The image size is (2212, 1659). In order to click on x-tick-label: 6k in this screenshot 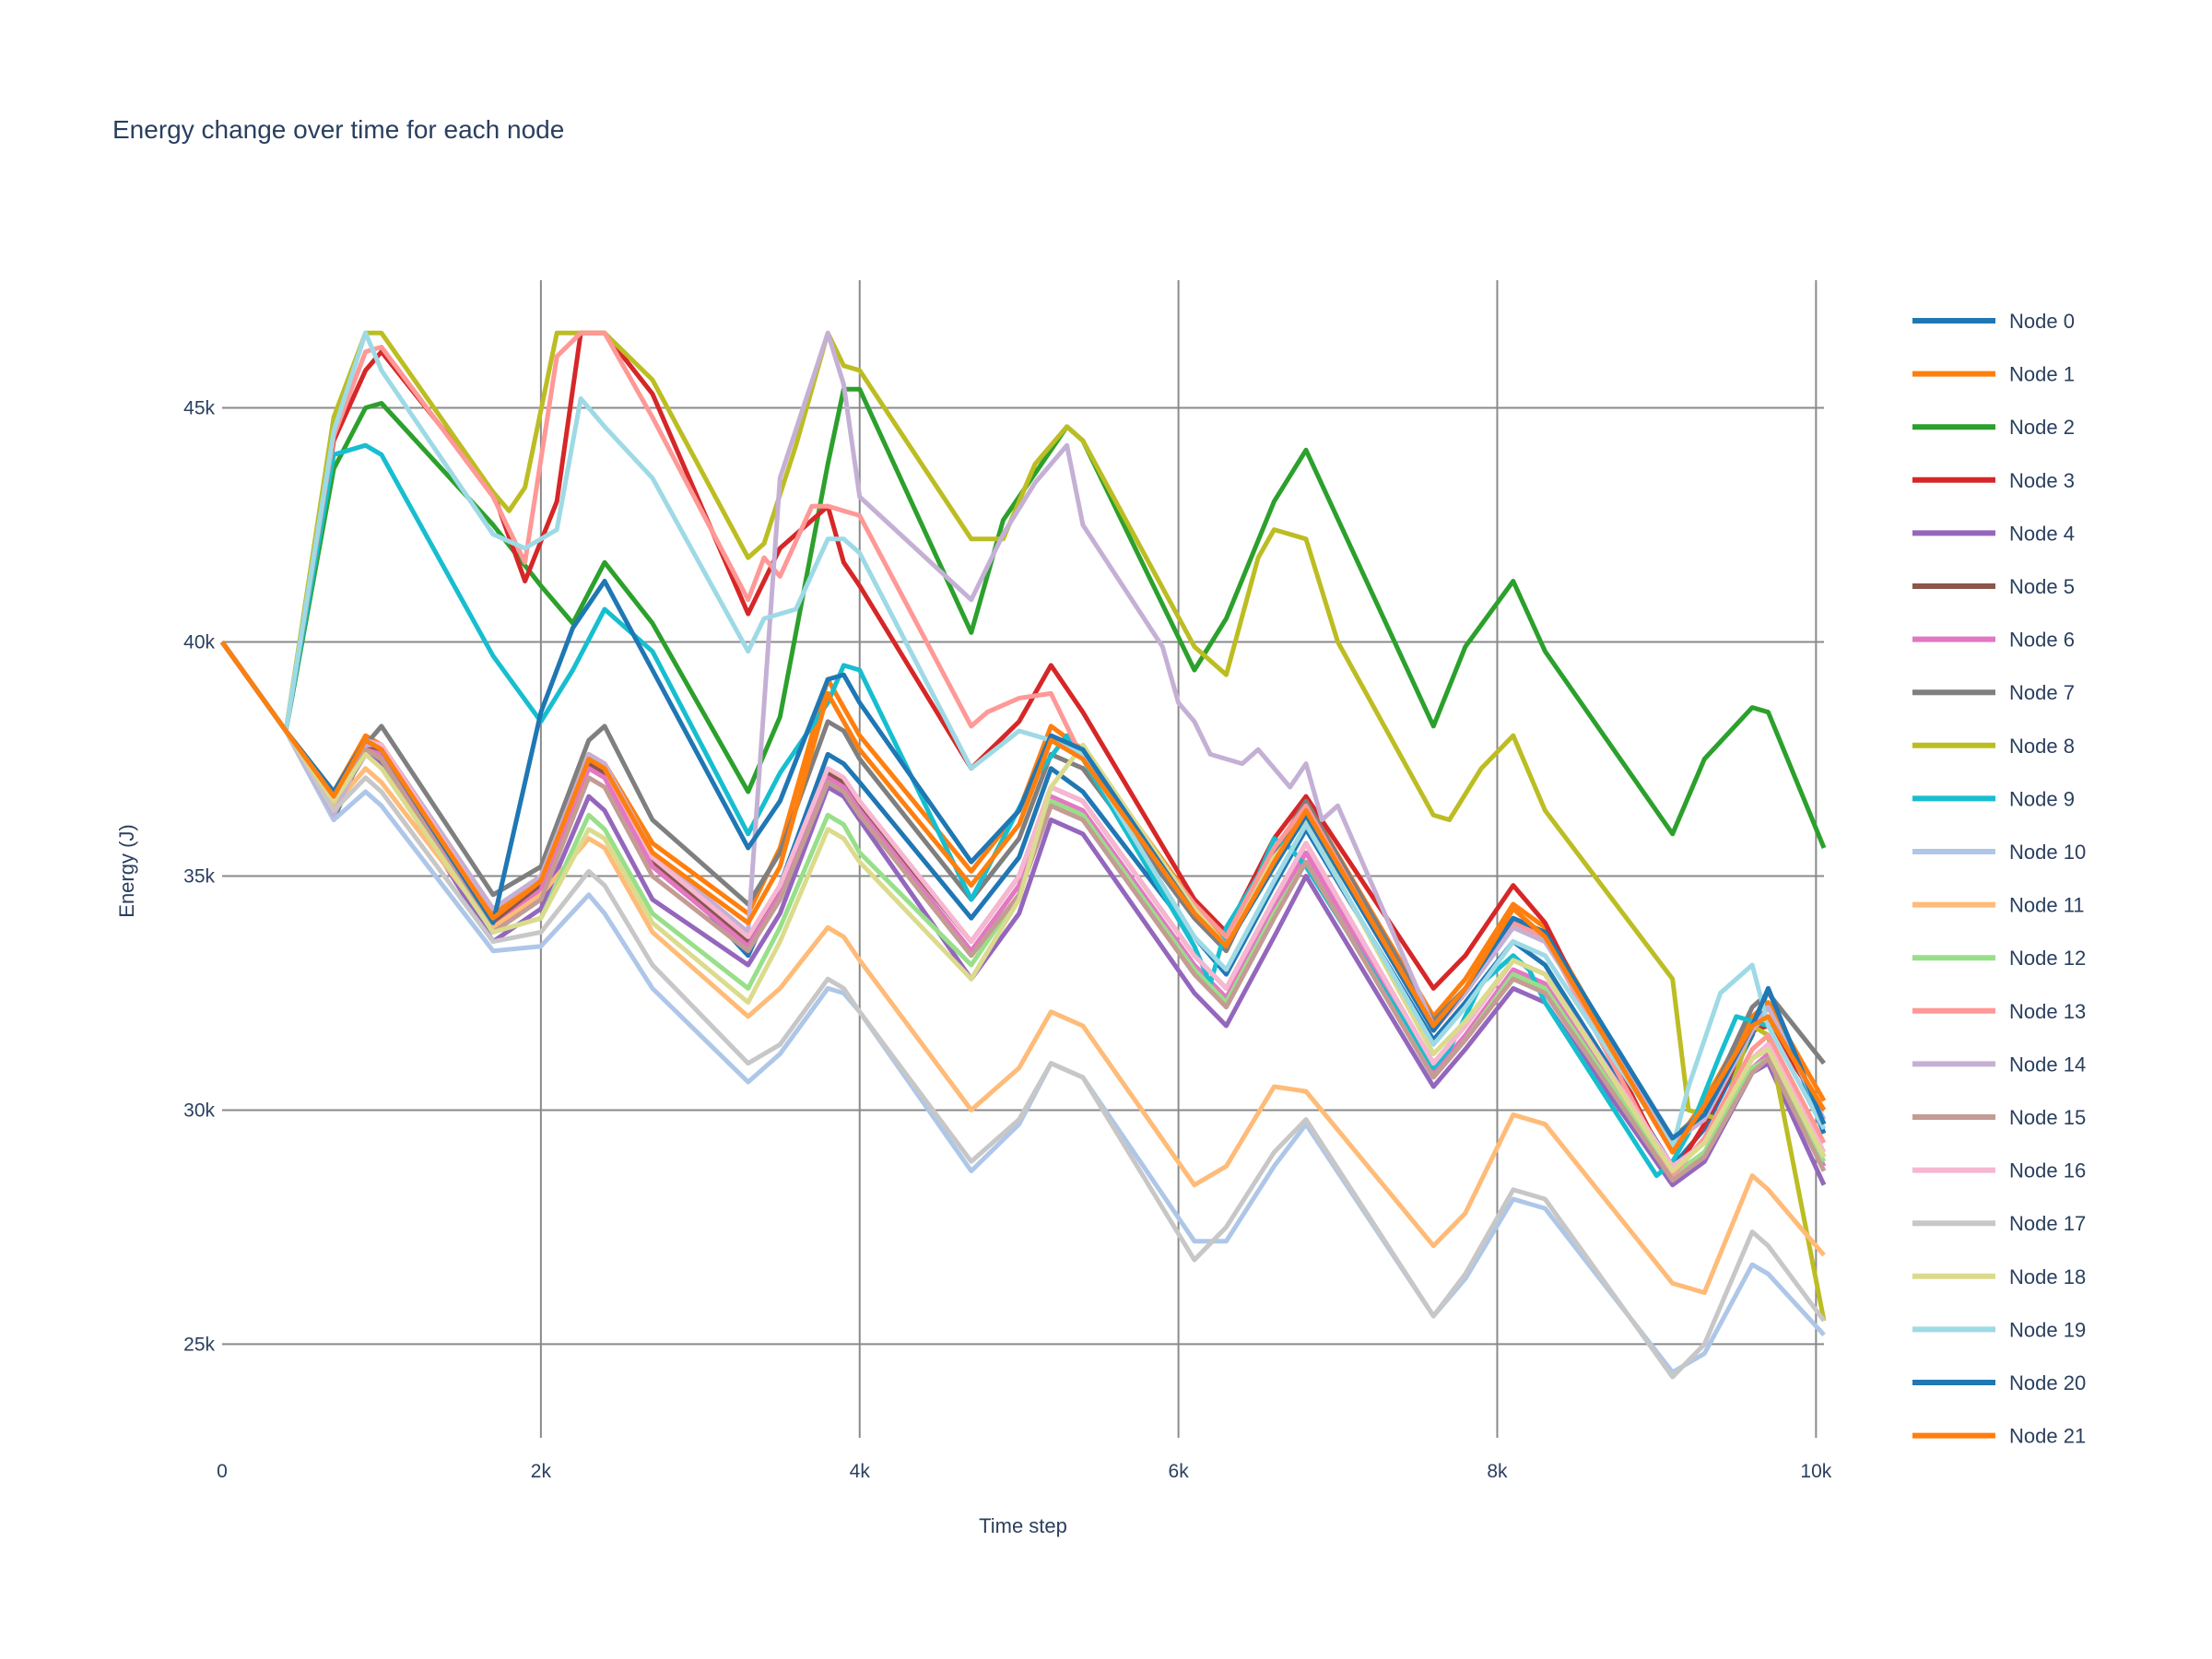, I will do `click(1179, 1471)`.